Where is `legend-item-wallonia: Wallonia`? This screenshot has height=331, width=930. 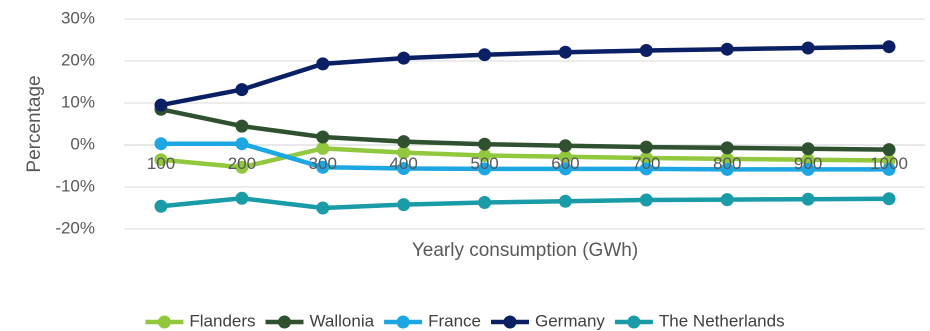 legend-item-wallonia: Wallonia is located at coordinates (320, 320).